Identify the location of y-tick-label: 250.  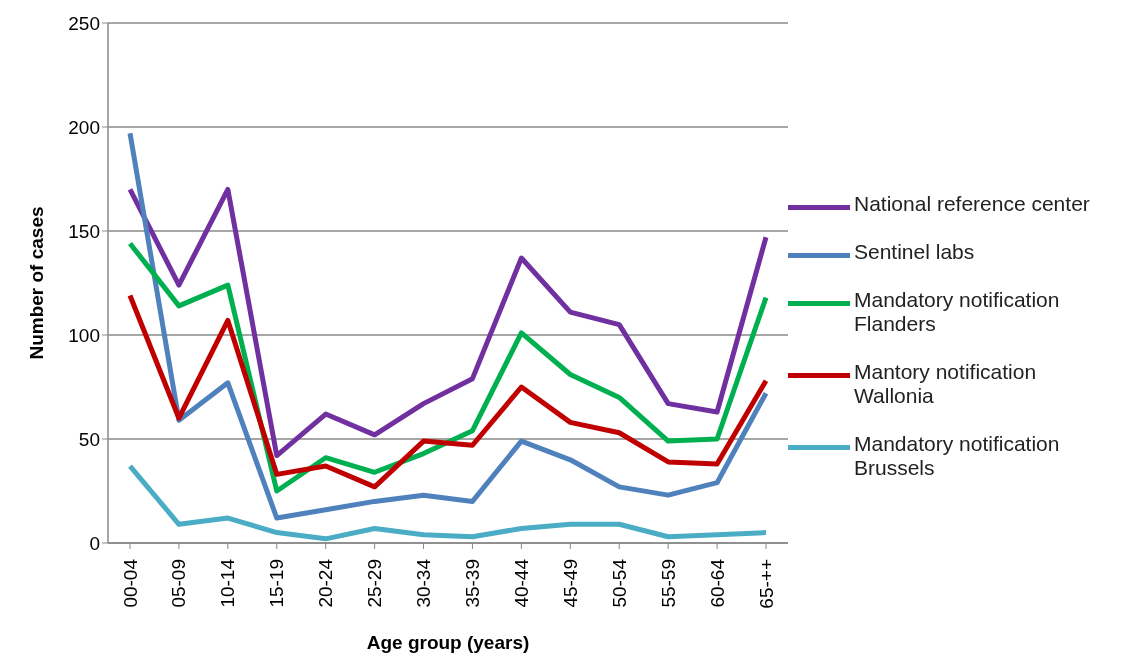
(84, 23).